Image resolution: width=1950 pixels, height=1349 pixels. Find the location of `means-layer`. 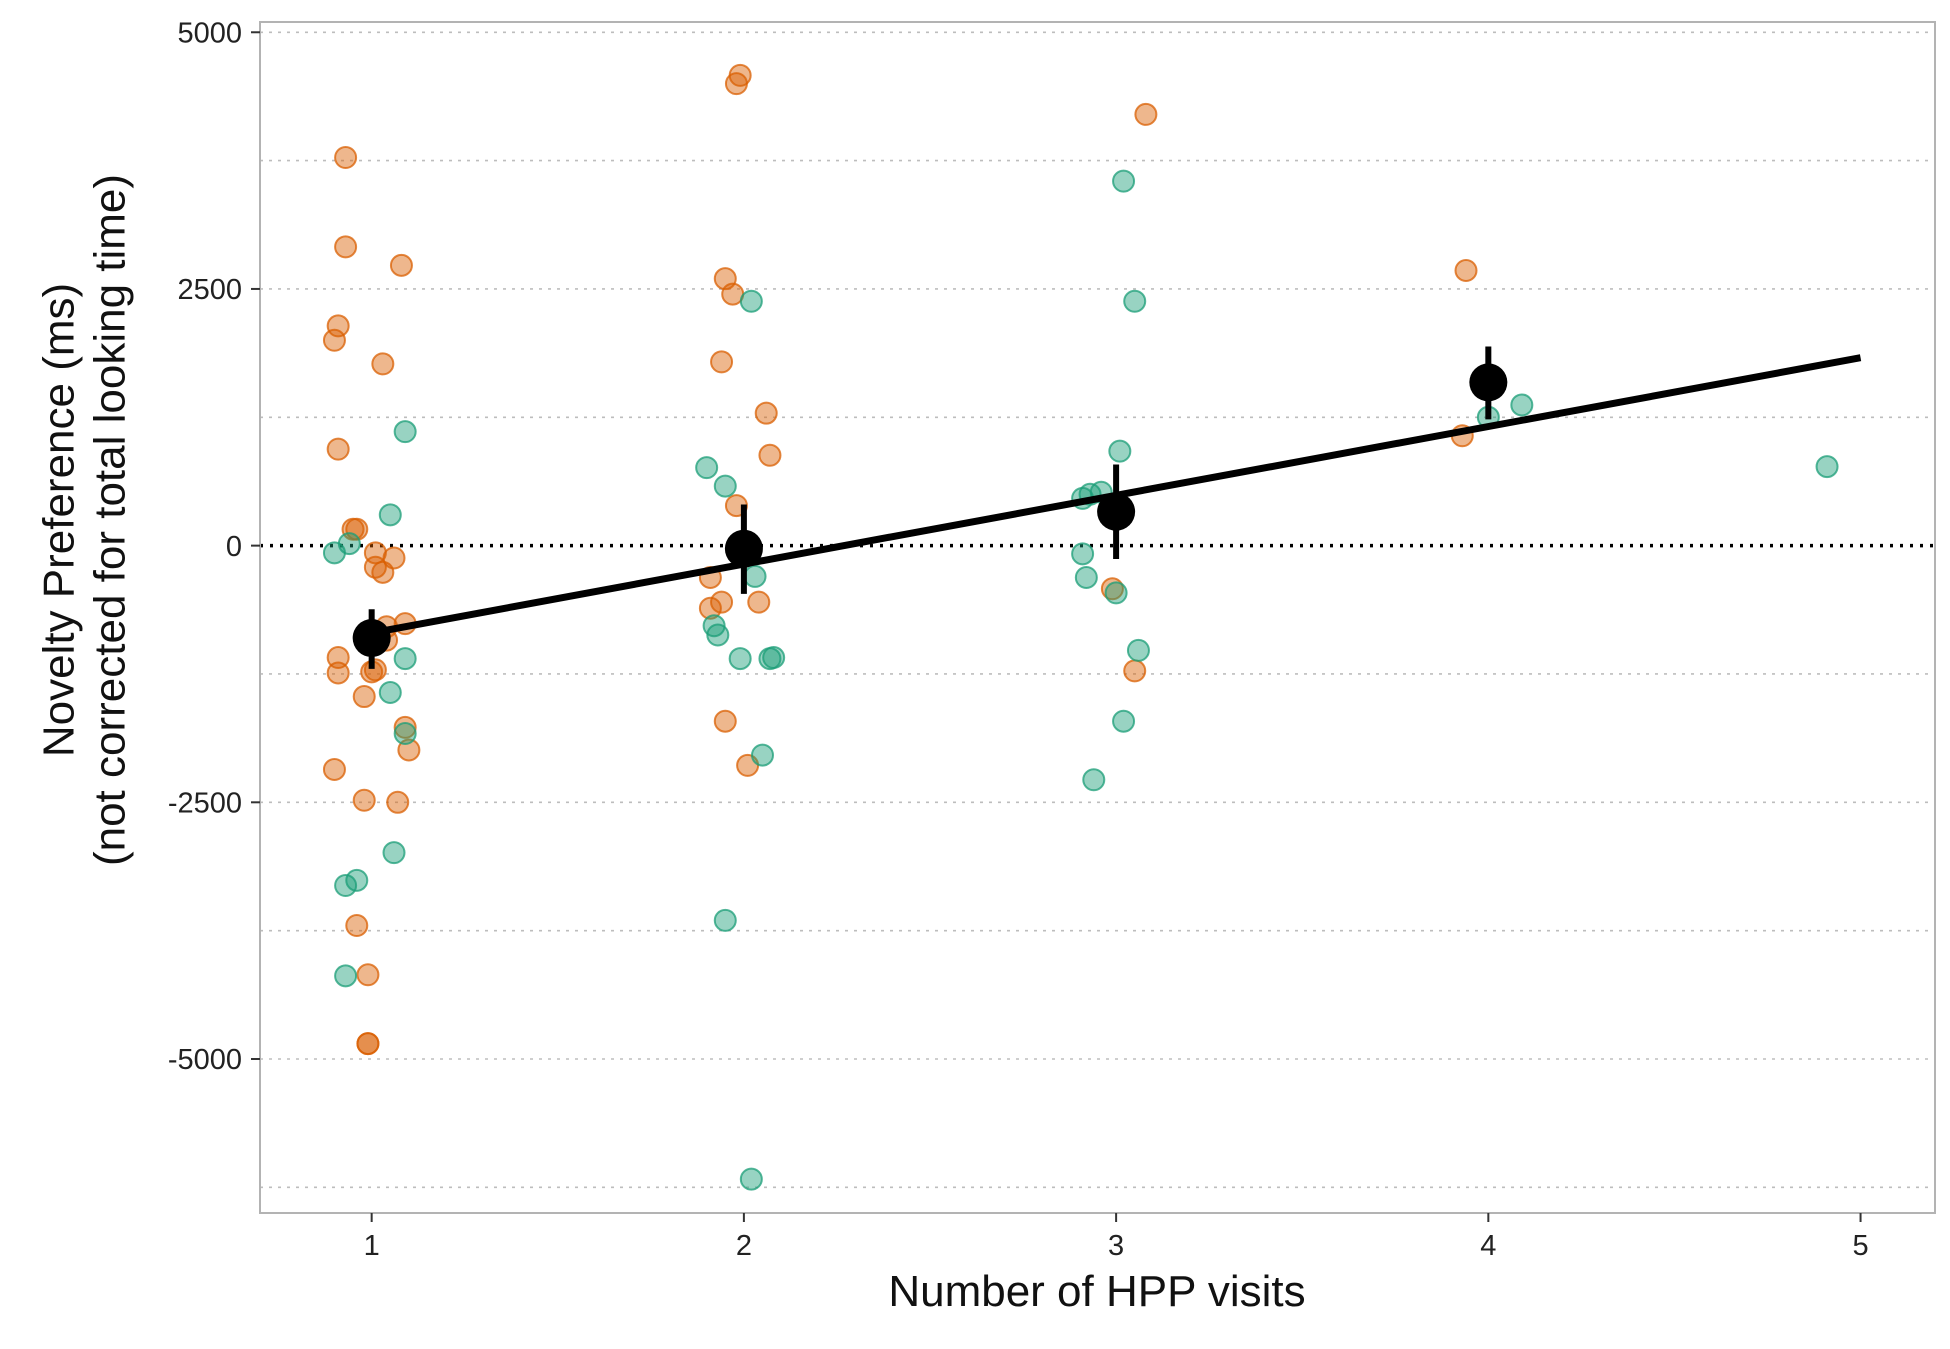

means-layer is located at coordinates (930, 507).